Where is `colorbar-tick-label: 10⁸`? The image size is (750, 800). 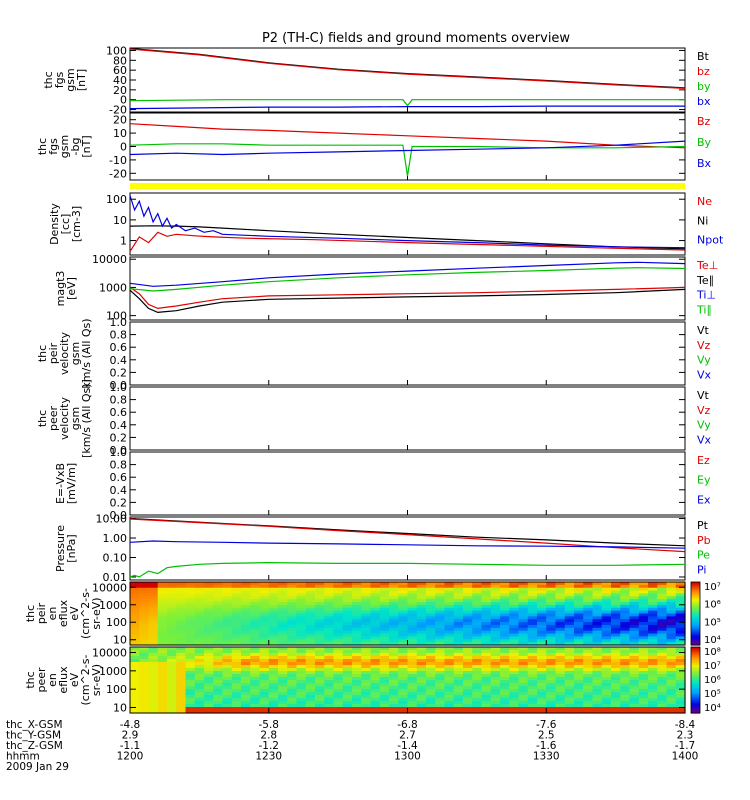
colorbar-tick-label: 10⁸ is located at coordinates (712, 652).